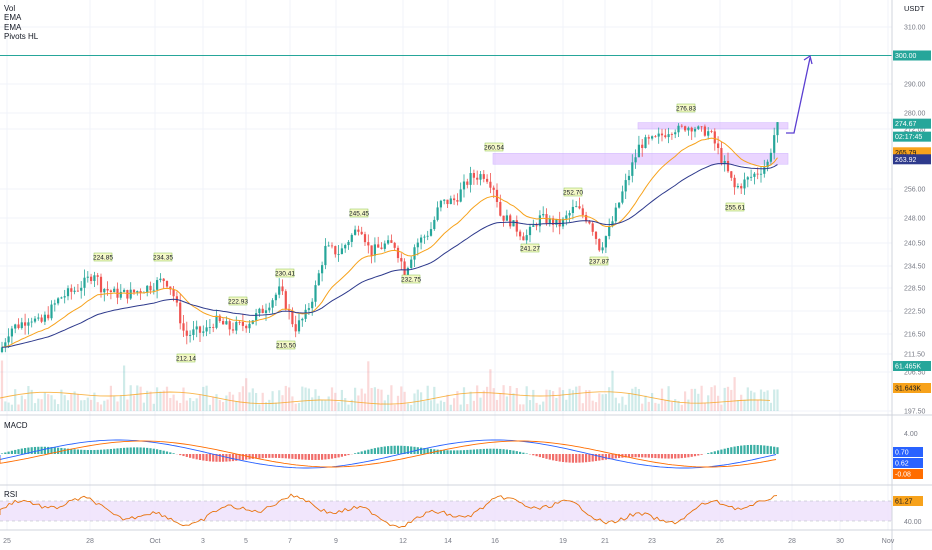 The image size is (932, 550). What do you see at coordinates (914, 8) in the screenshot?
I see `currency-label: USDT` at bounding box center [914, 8].